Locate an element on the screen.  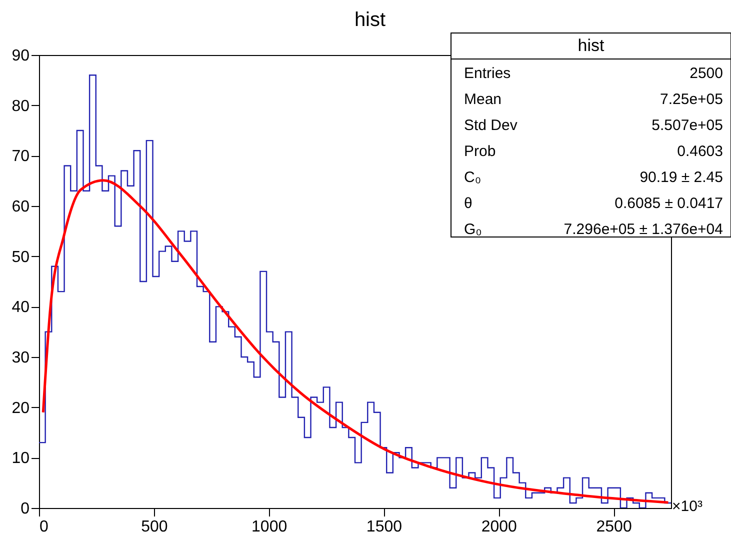
annotation: Mean is located at coordinates (483, 99).